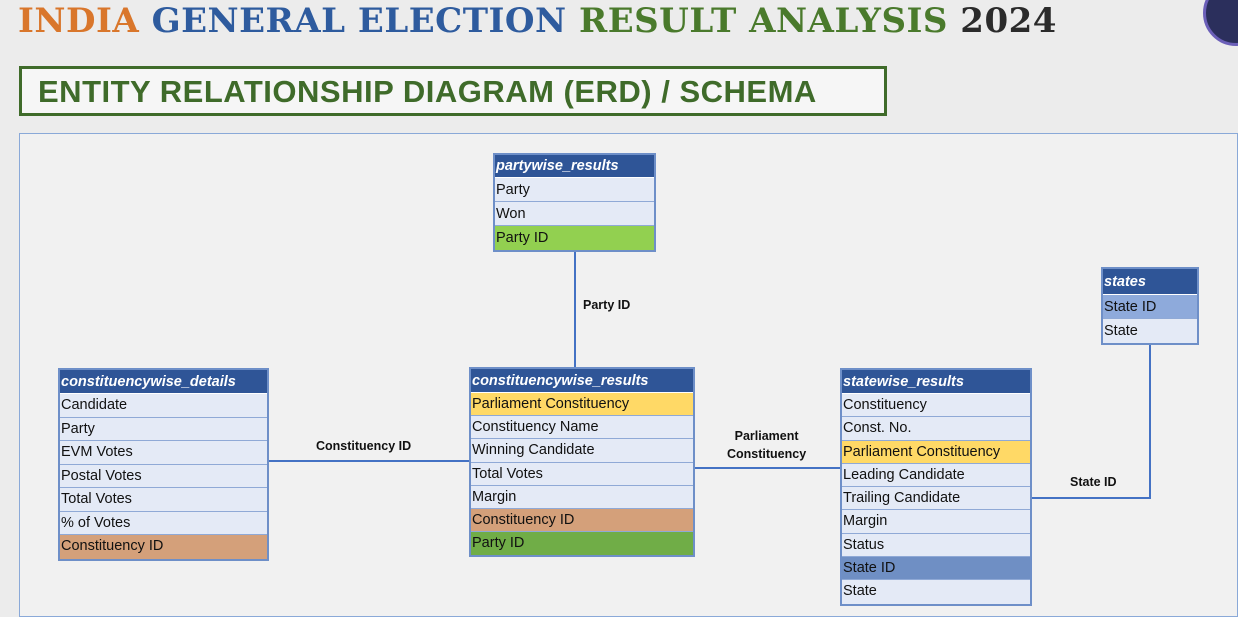  I want to click on label-parliament-constituency: Parliament Constituency, so click(767, 445).